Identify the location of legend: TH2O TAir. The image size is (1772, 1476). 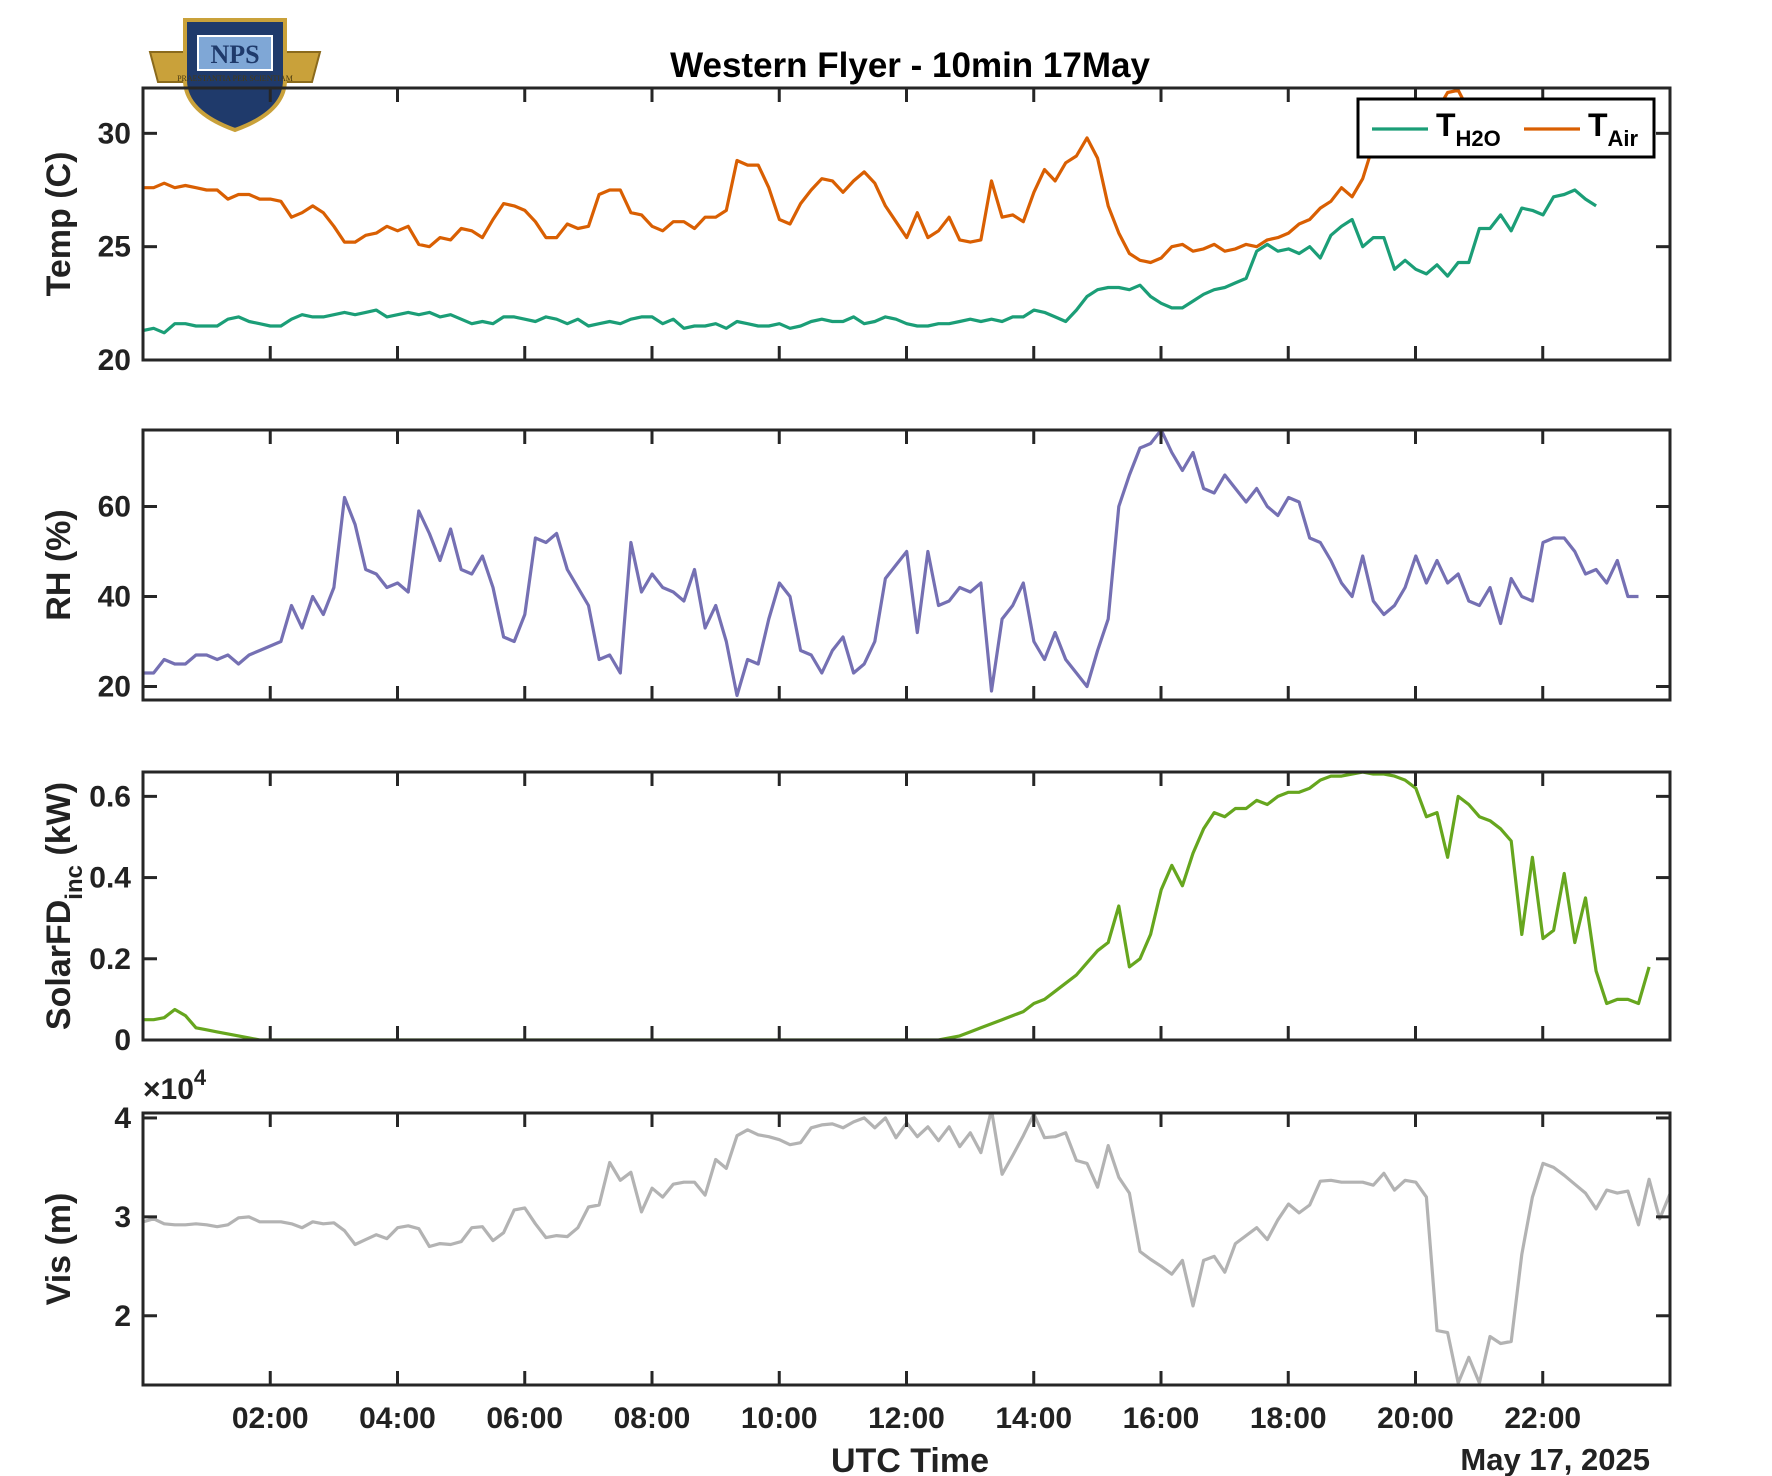
(1506, 128).